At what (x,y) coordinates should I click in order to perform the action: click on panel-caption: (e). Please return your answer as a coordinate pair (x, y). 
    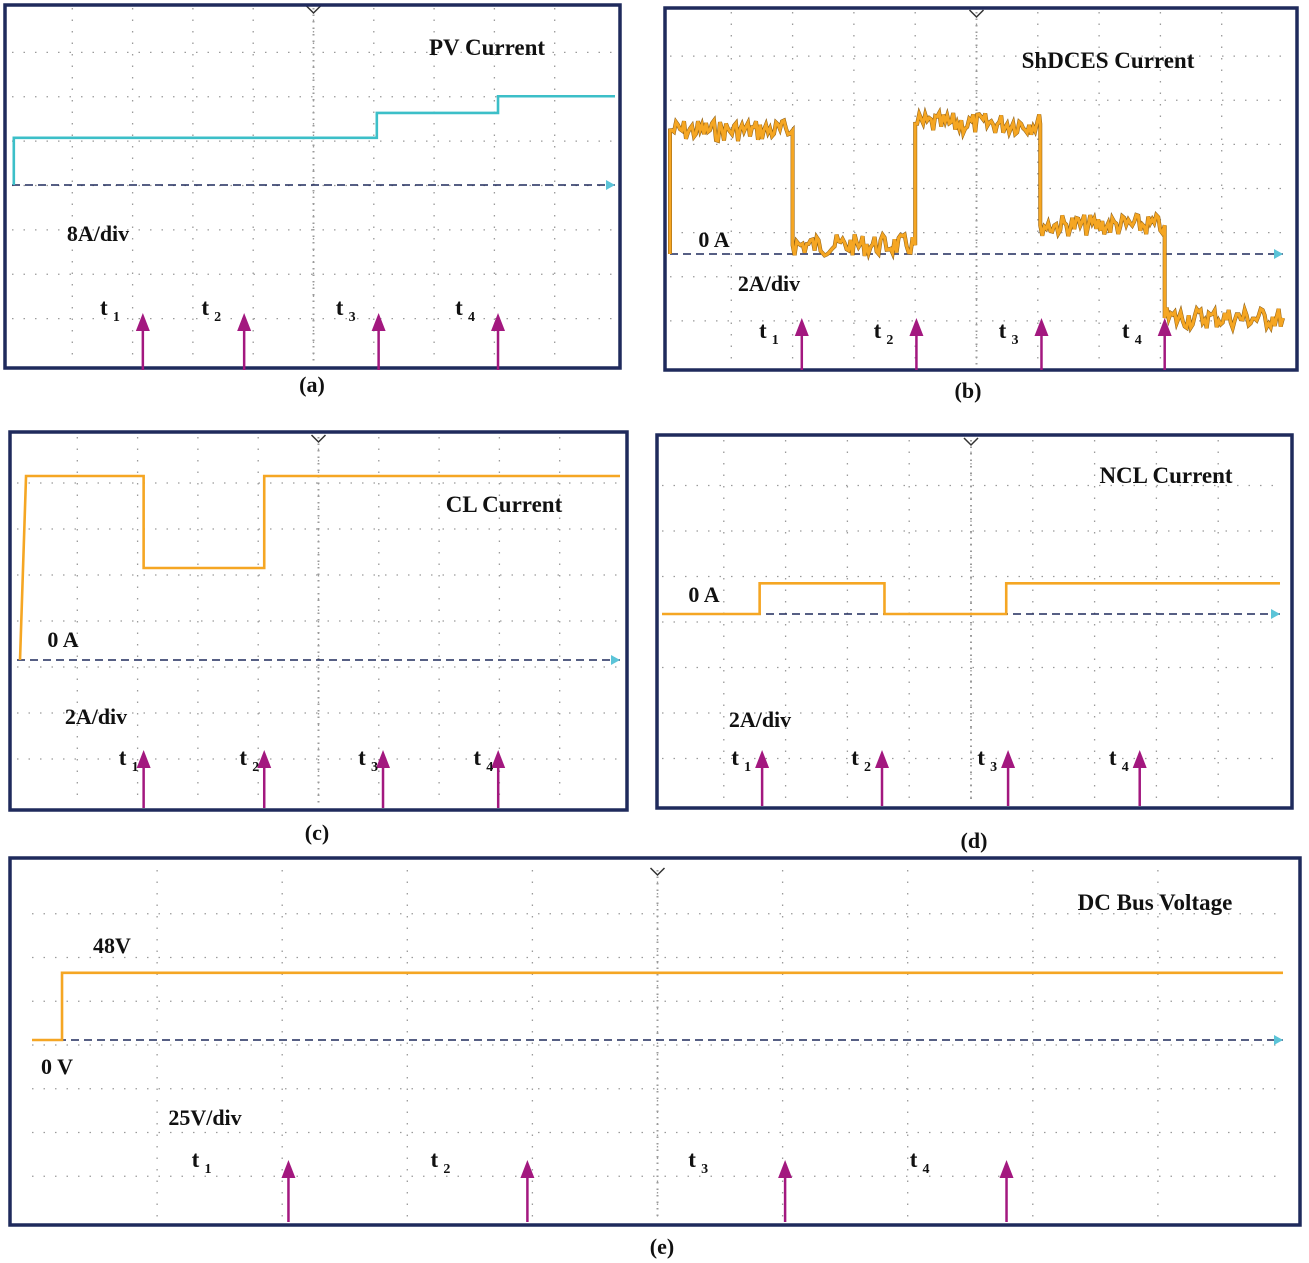
    Looking at the image, I should click on (662, 1246).